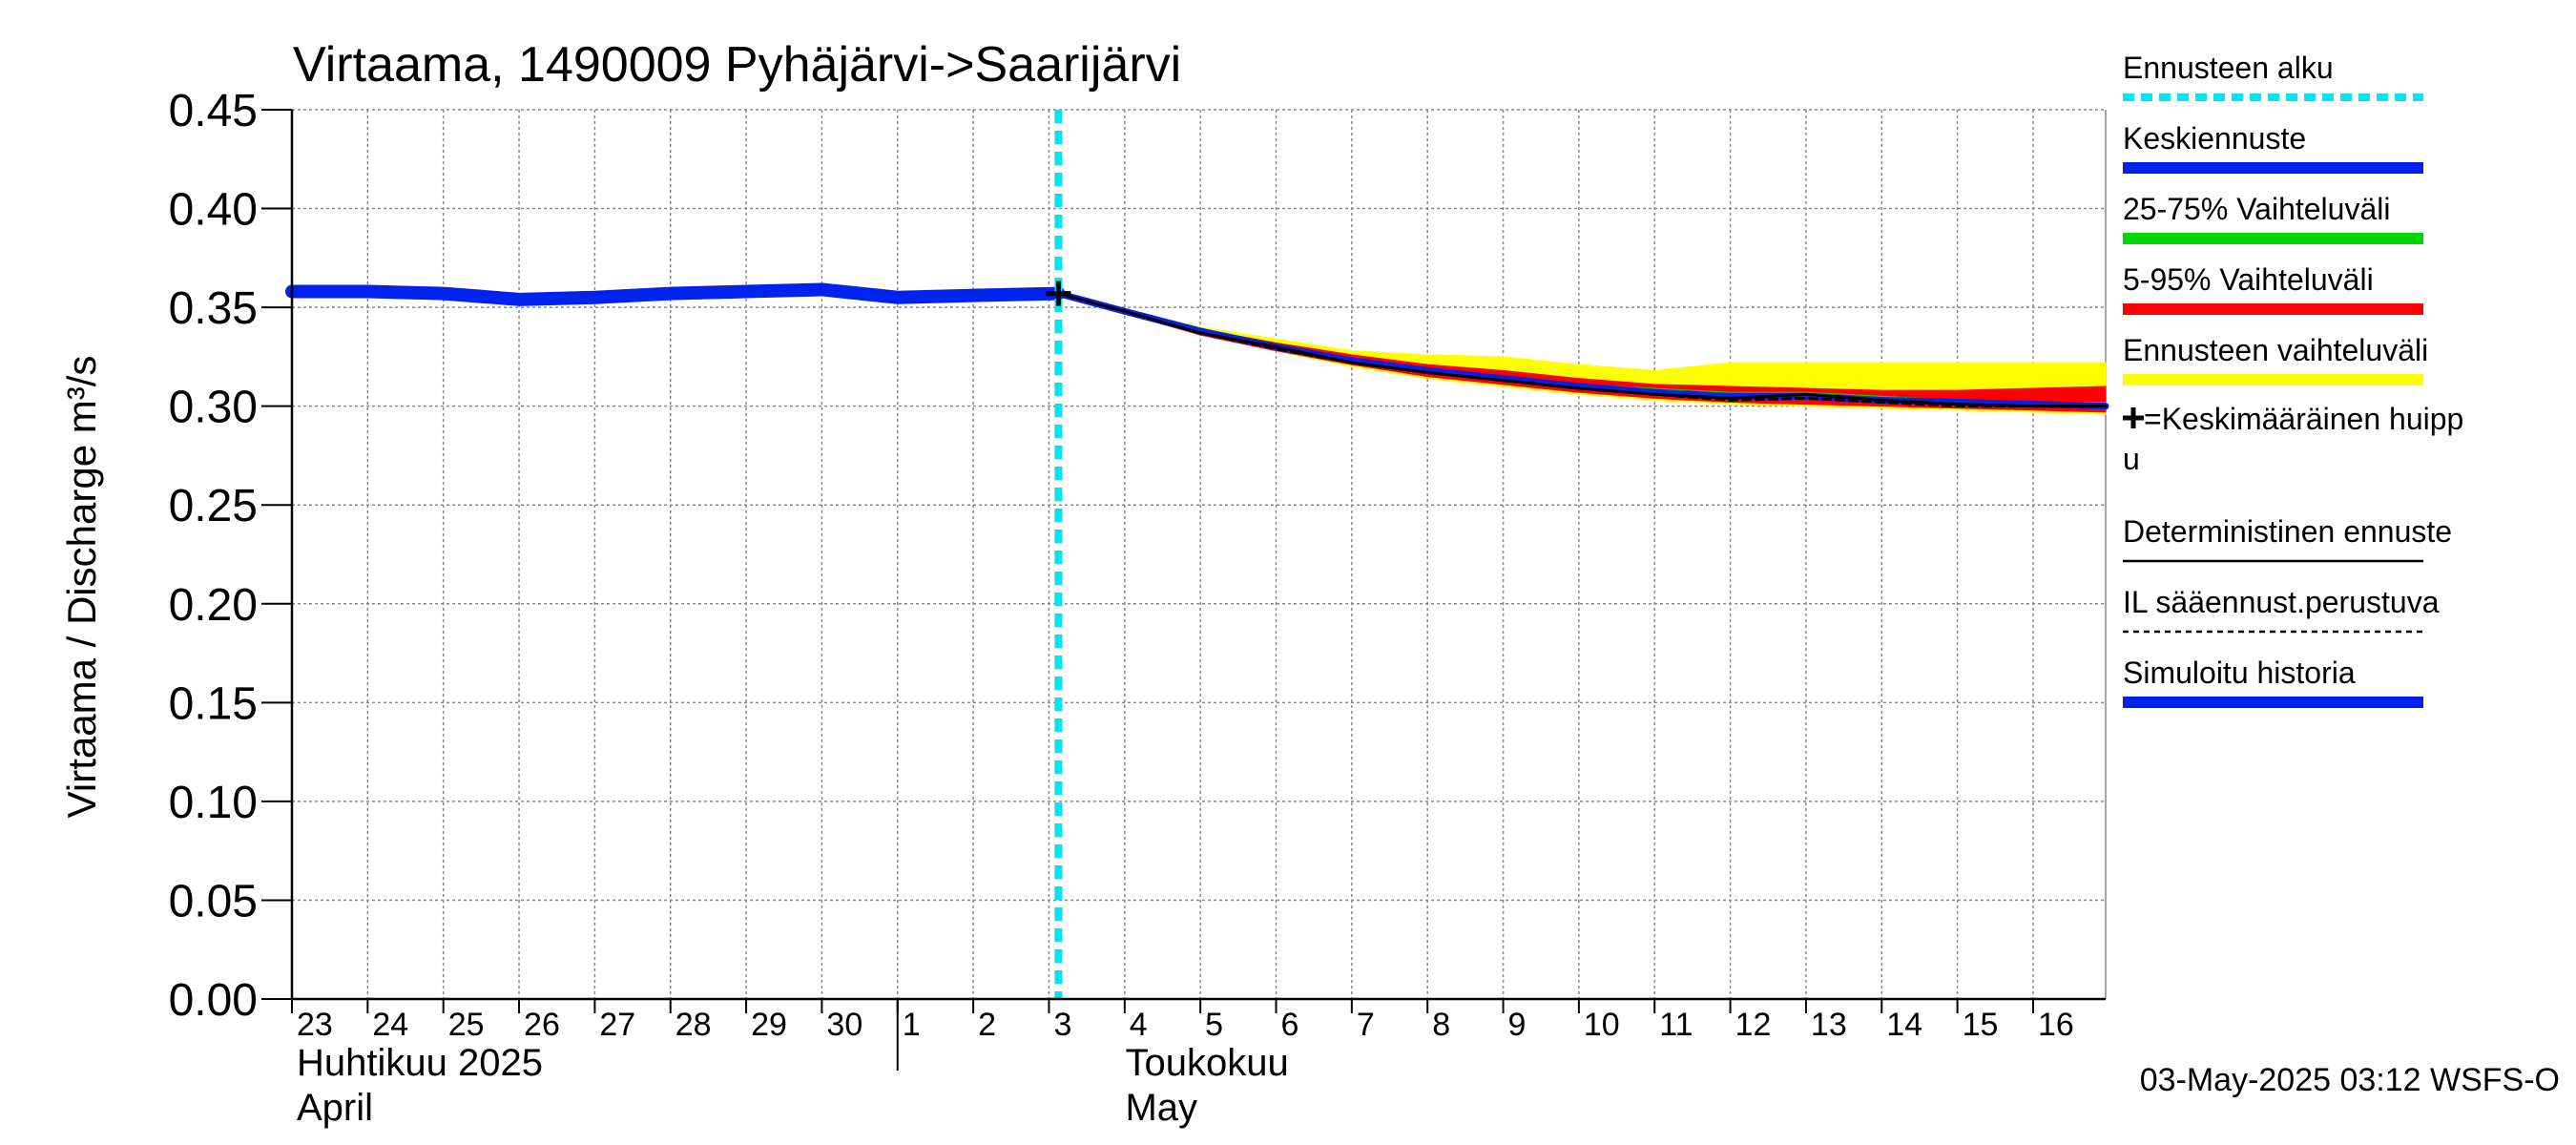  What do you see at coordinates (213, 901) in the screenshot?
I see `y-tick-label: 0.05` at bounding box center [213, 901].